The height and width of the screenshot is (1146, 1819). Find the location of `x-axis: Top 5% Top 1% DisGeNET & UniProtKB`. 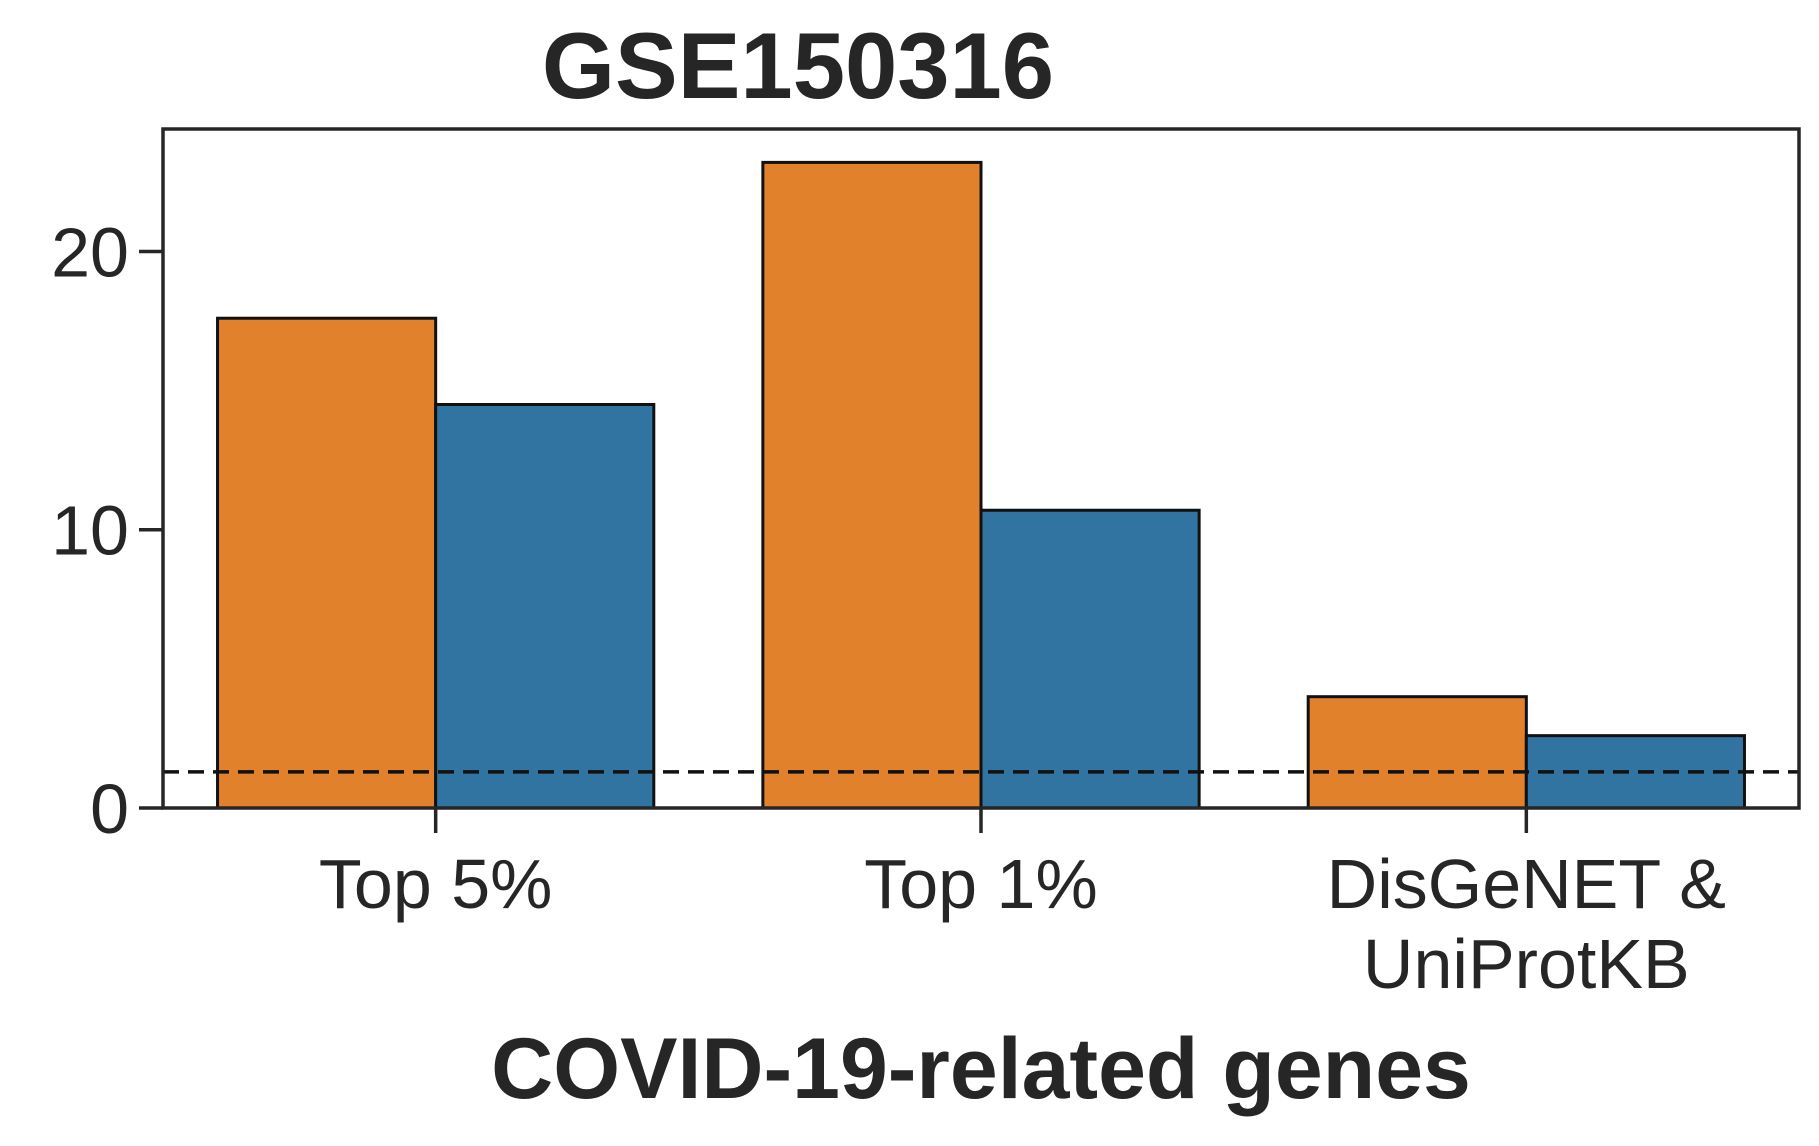

x-axis: Top 5% Top 1% DisGeNET & UniProtKB is located at coordinates (1022, 905).